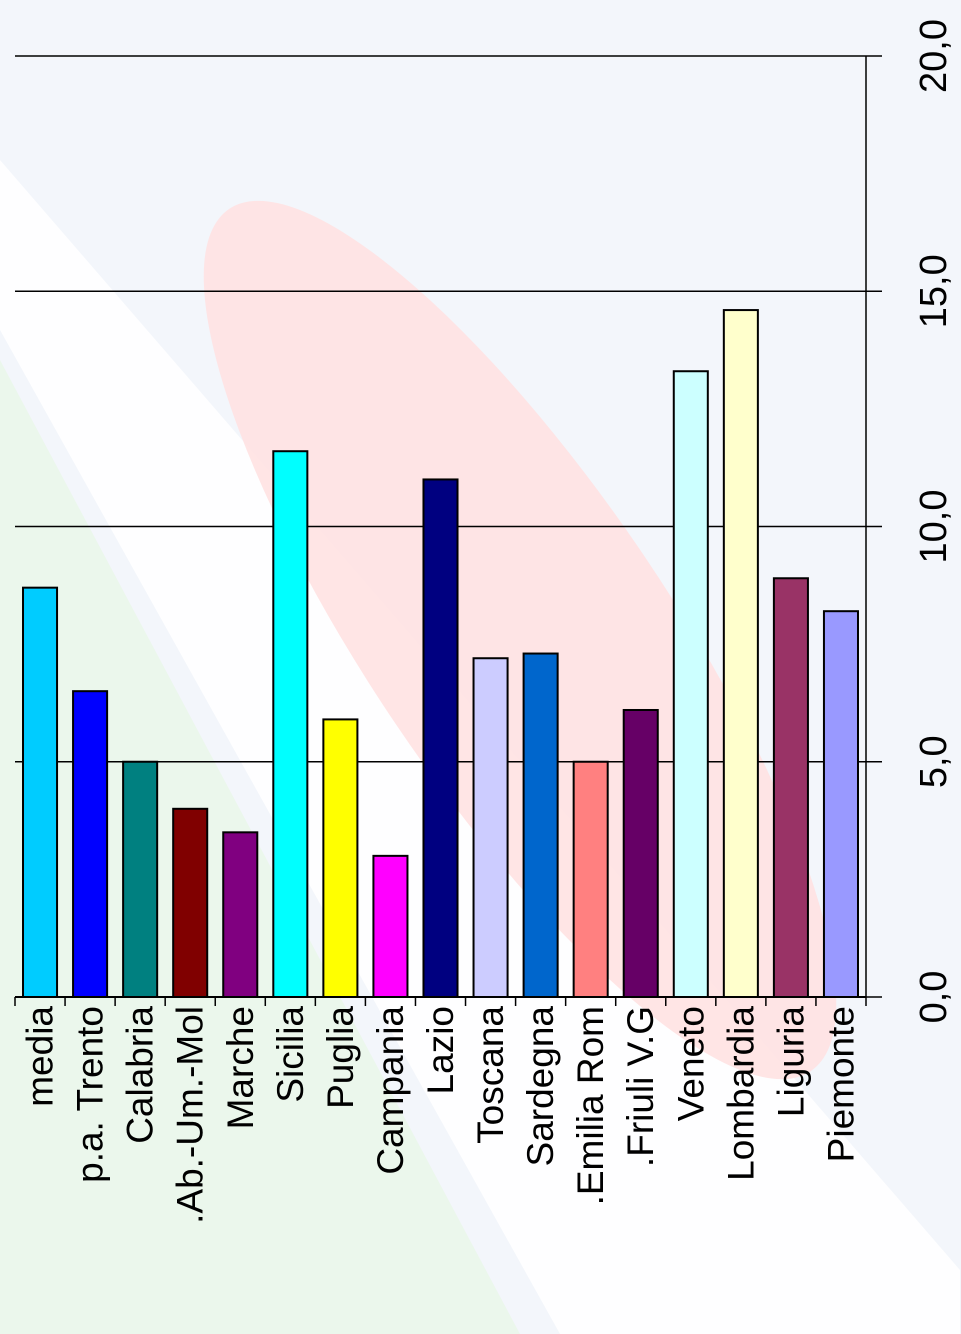 The image size is (961, 1334). What do you see at coordinates (290, 1054) in the screenshot?
I see `category-label: Sicilia` at bounding box center [290, 1054].